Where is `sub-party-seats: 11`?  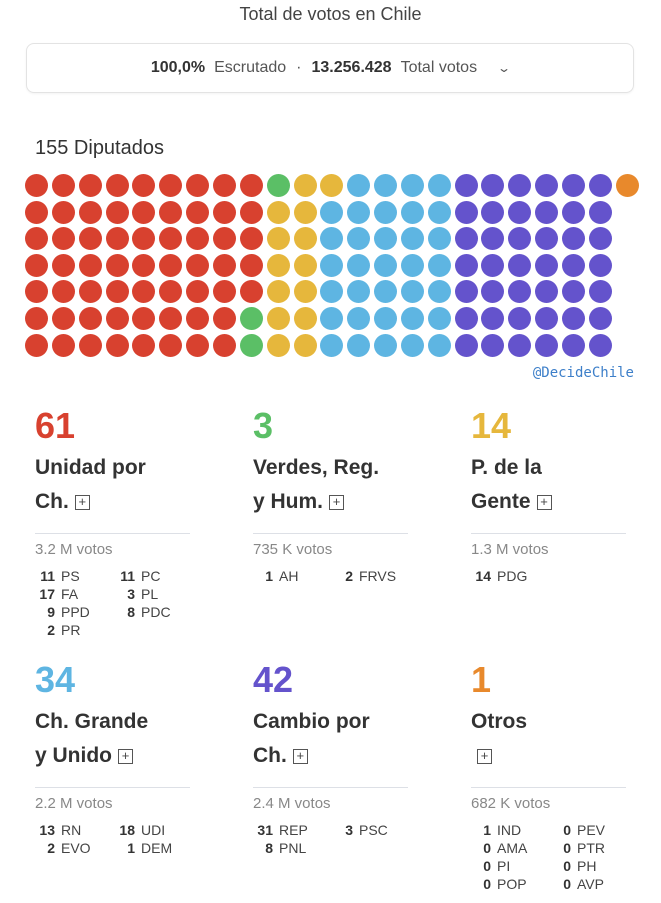
sub-party-seats: 11 is located at coordinates (127, 576).